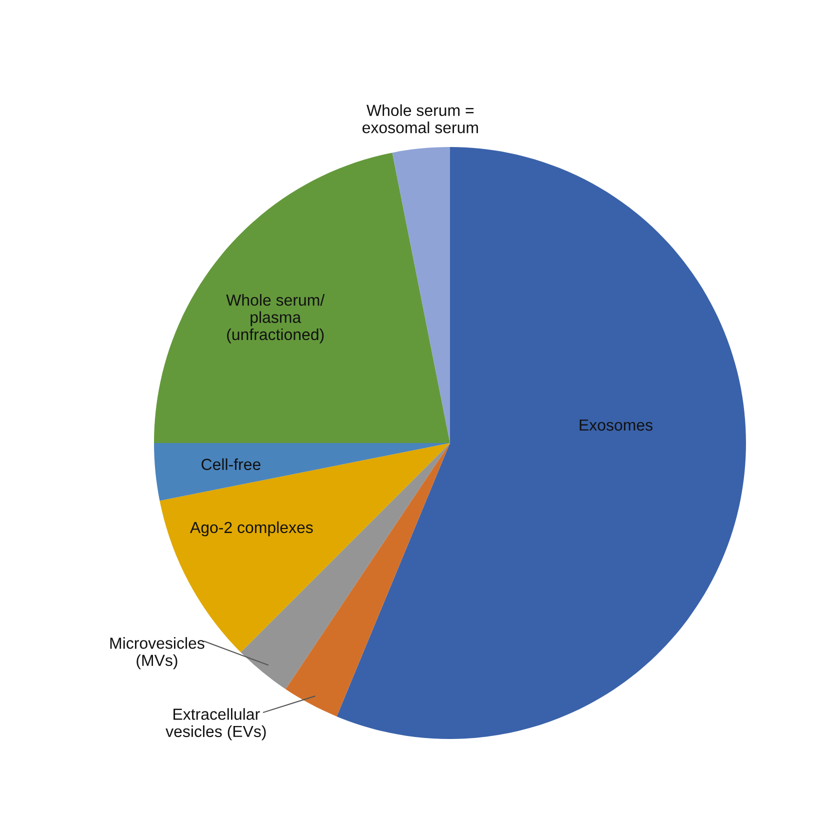 This screenshot has height=833, width=818. I want to click on slice-label: Microvesicles (MVs), so click(157, 653).